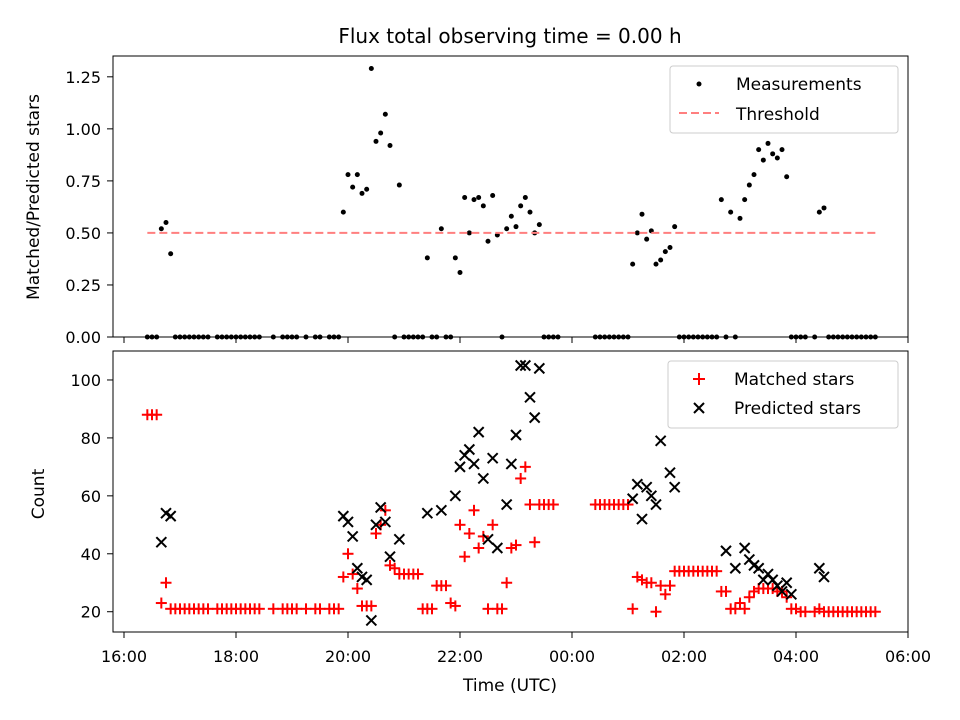 The height and width of the screenshot is (720, 960). I want to click on ratio-y-tick-label: 0.75, so click(83, 181).